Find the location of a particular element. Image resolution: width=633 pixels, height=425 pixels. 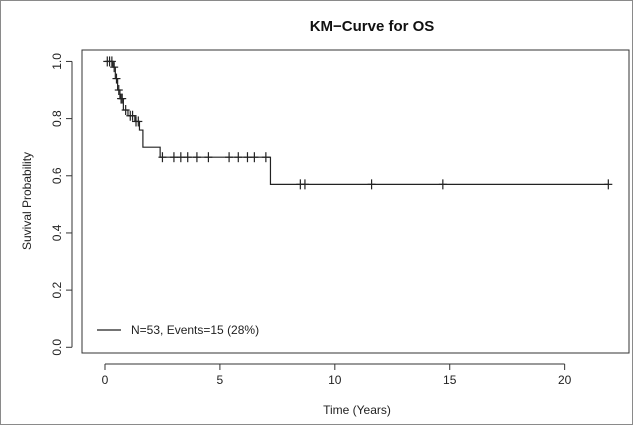

x-tick-label: 20 is located at coordinates (565, 380).